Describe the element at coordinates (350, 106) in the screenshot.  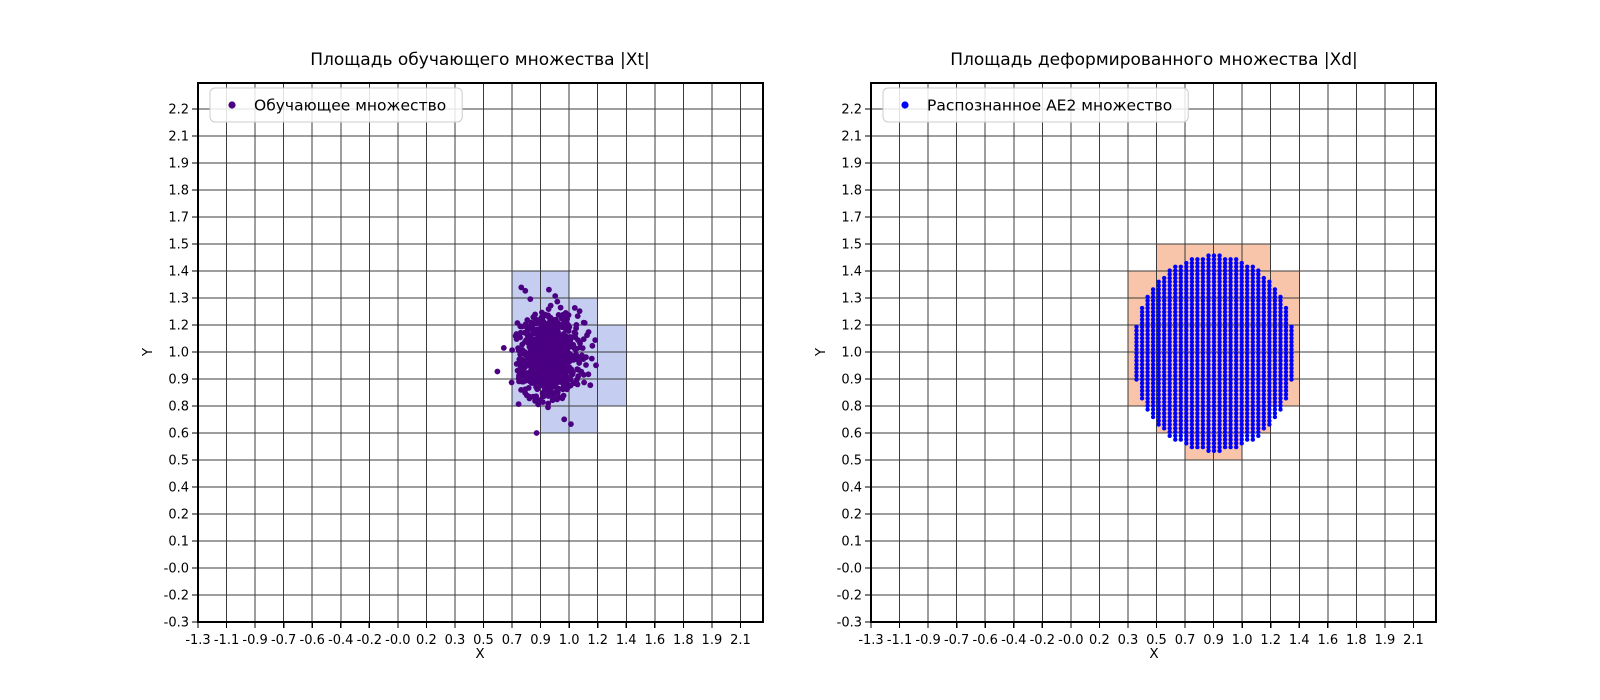
I see `legend-label: Обучающее множество` at that location.